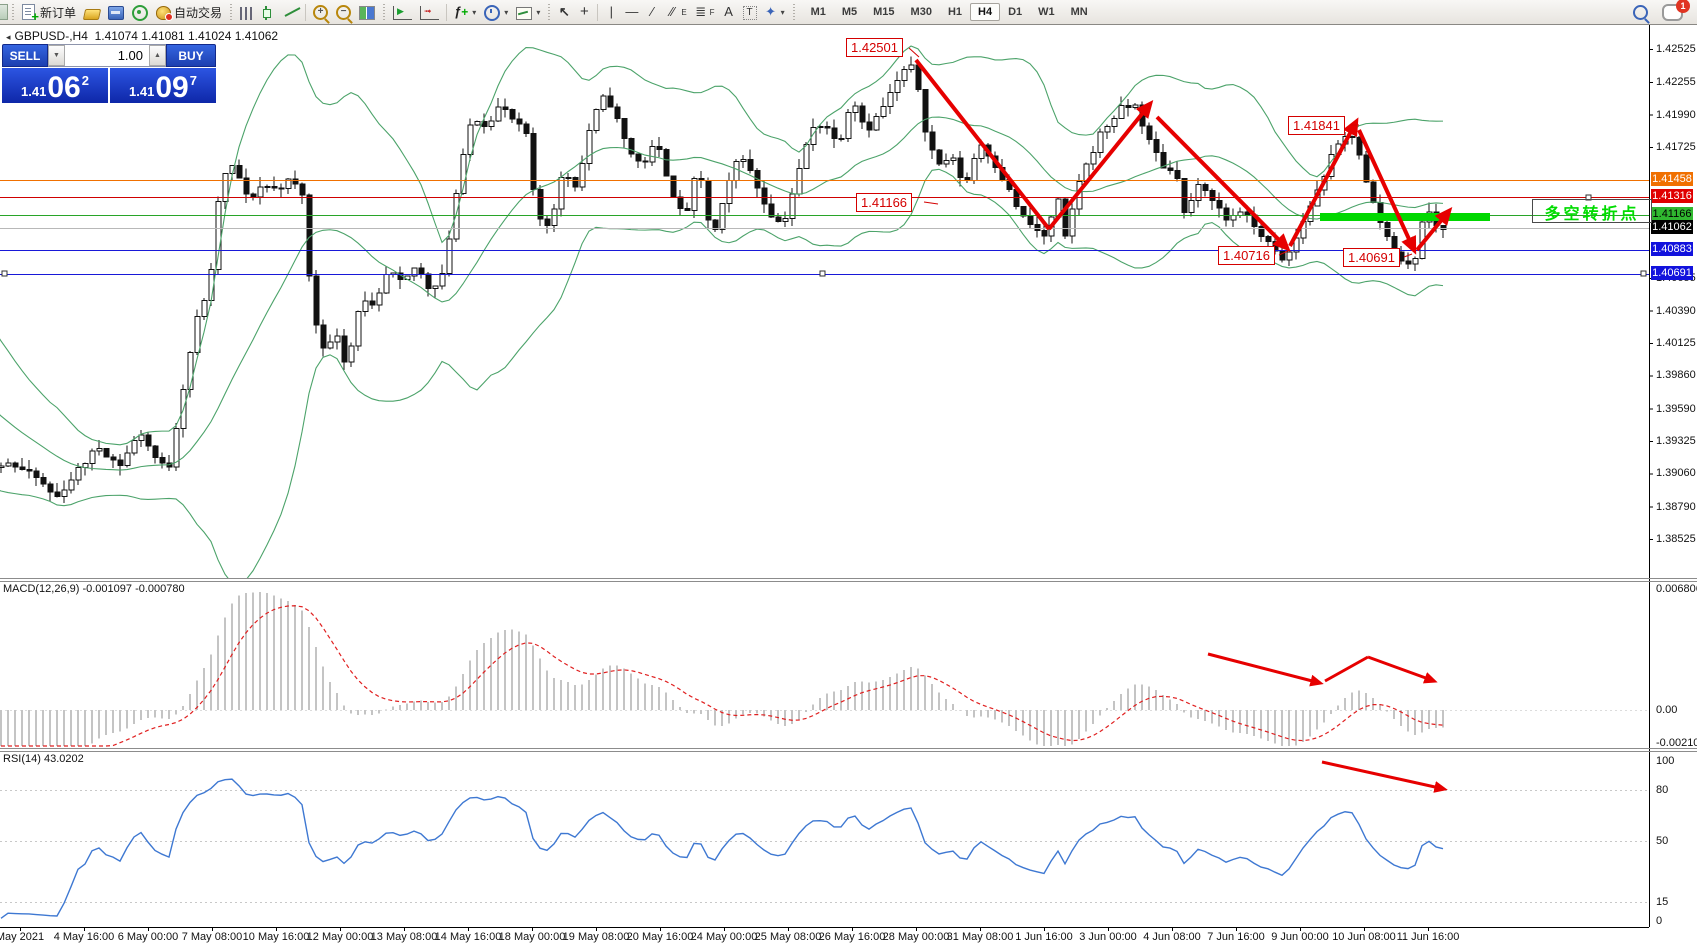 This screenshot has width=1697, height=947. What do you see at coordinates (320, 12) in the screenshot?
I see `zoom-in-button: +` at bounding box center [320, 12].